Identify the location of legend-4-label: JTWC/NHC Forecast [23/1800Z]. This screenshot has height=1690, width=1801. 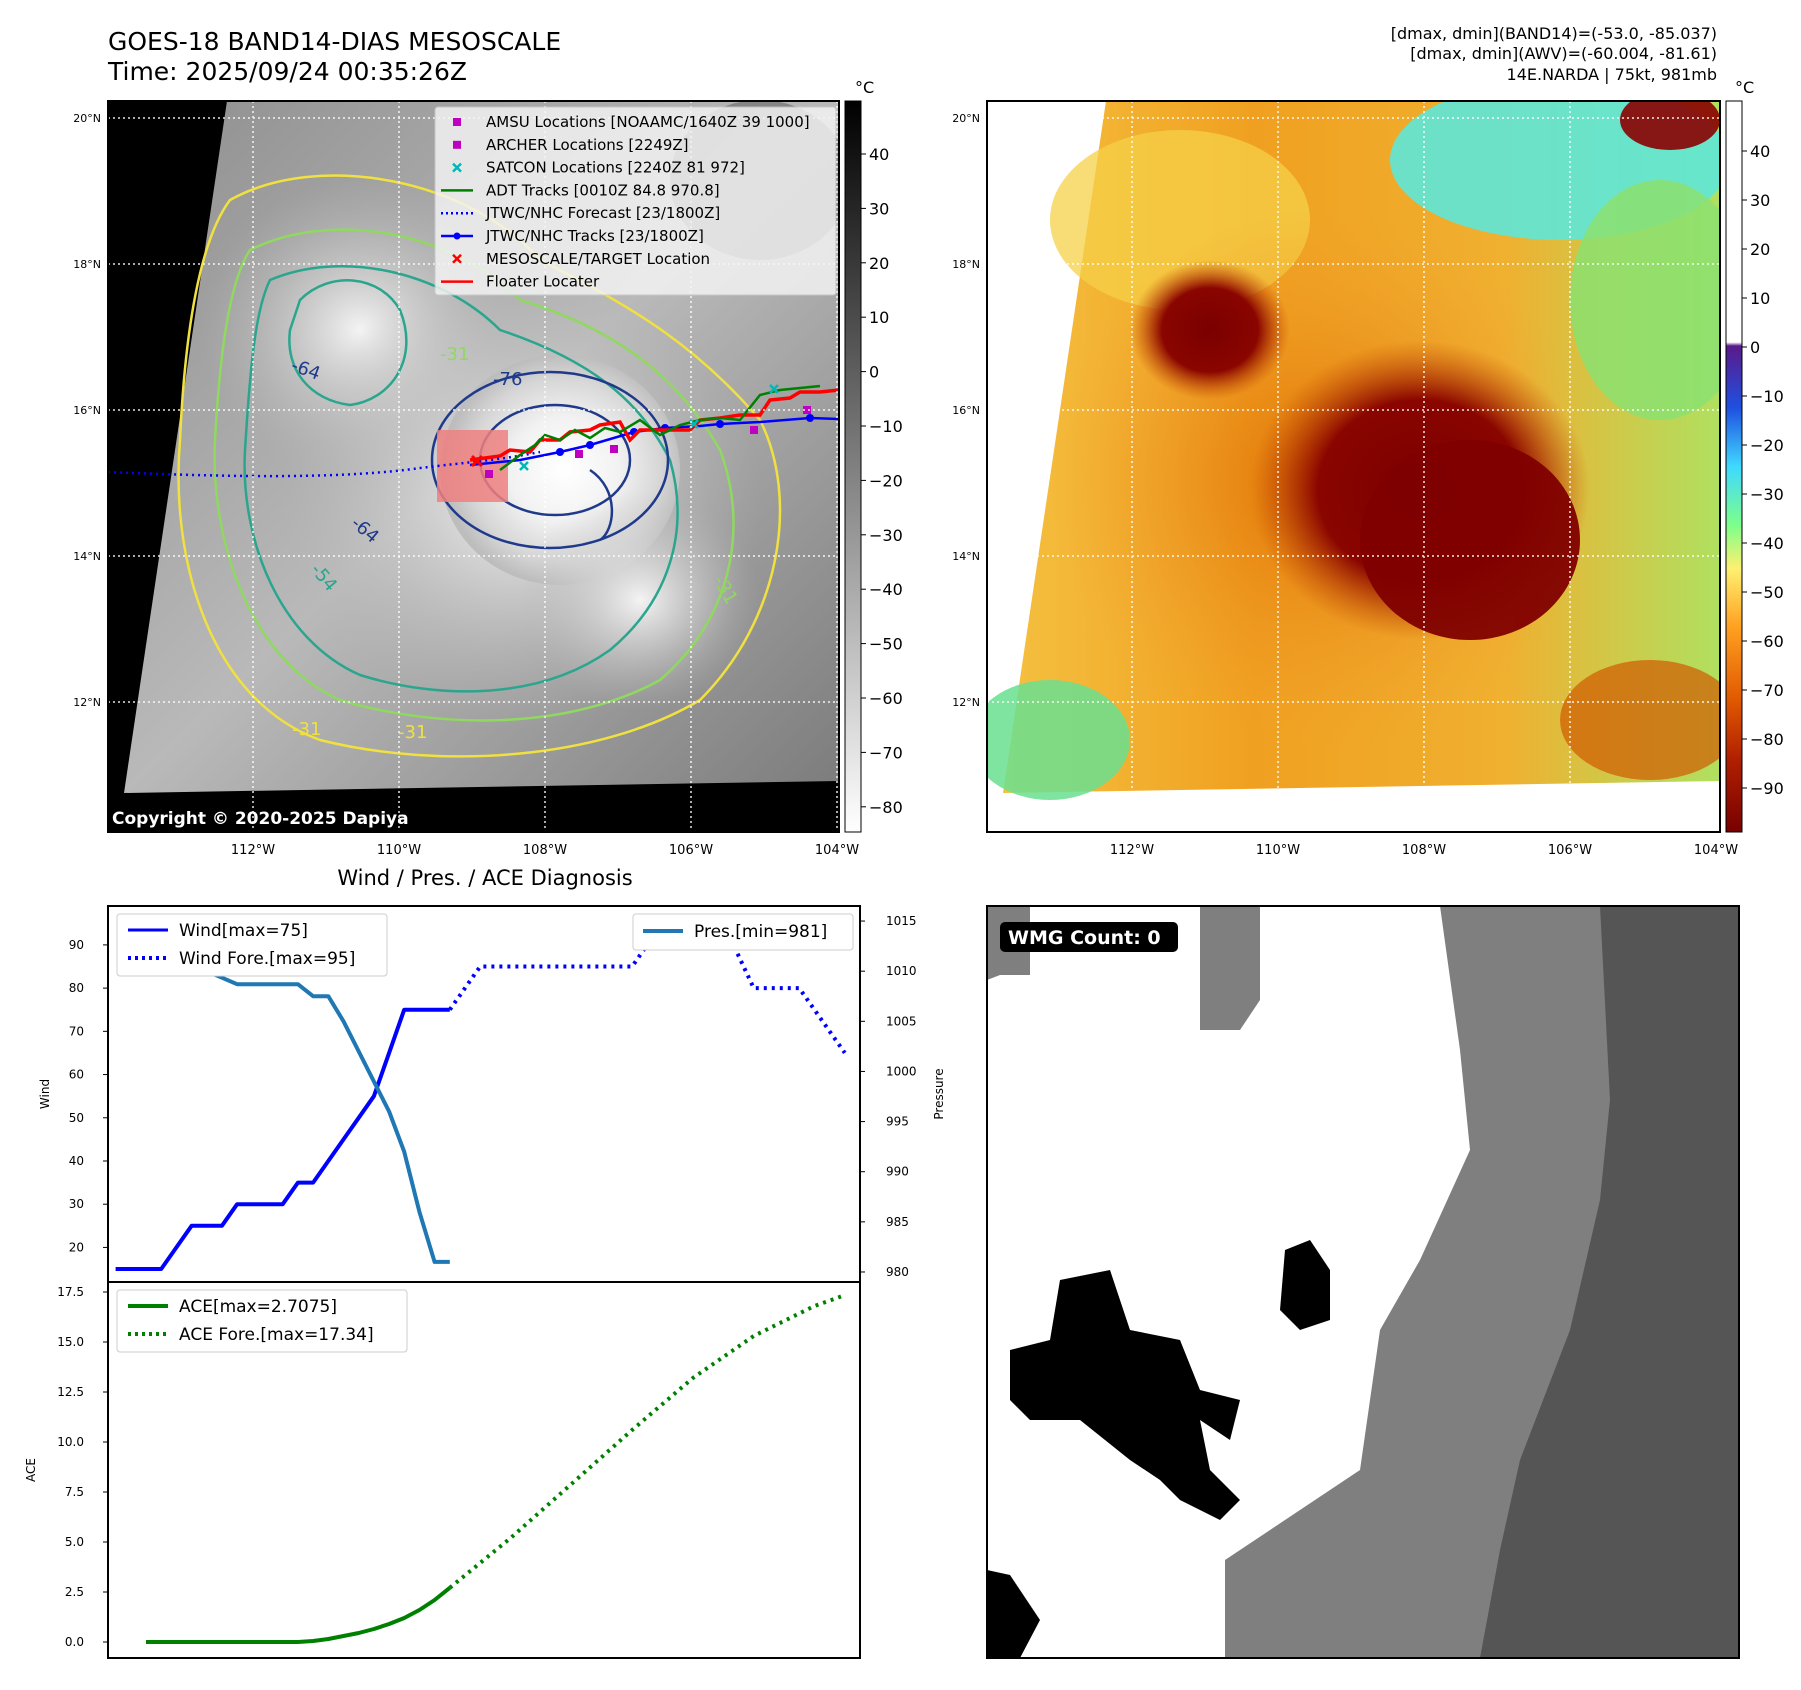
(602, 213).